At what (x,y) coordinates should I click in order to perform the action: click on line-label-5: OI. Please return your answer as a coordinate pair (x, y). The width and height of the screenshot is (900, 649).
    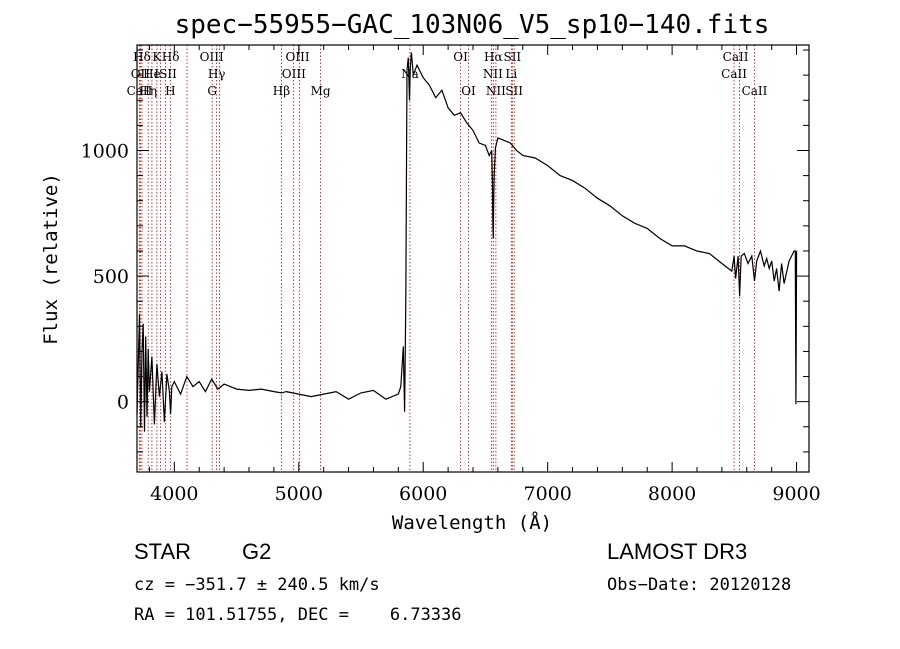
    Looking at the image, I should click on (460, 57).